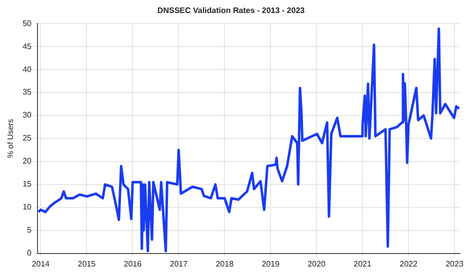 This screenshot has width=474, height=274. What do you see at coordinates (317, 263) in the screenshot?
I see `x-tick-label: 2020` at bounding box center [317, 263].